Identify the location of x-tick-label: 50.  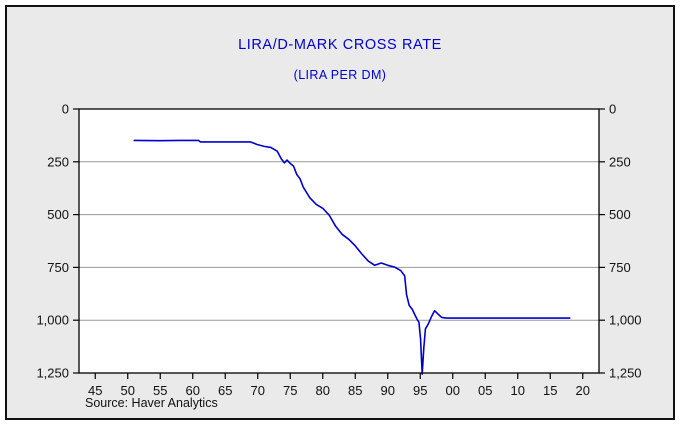
(128, 390).